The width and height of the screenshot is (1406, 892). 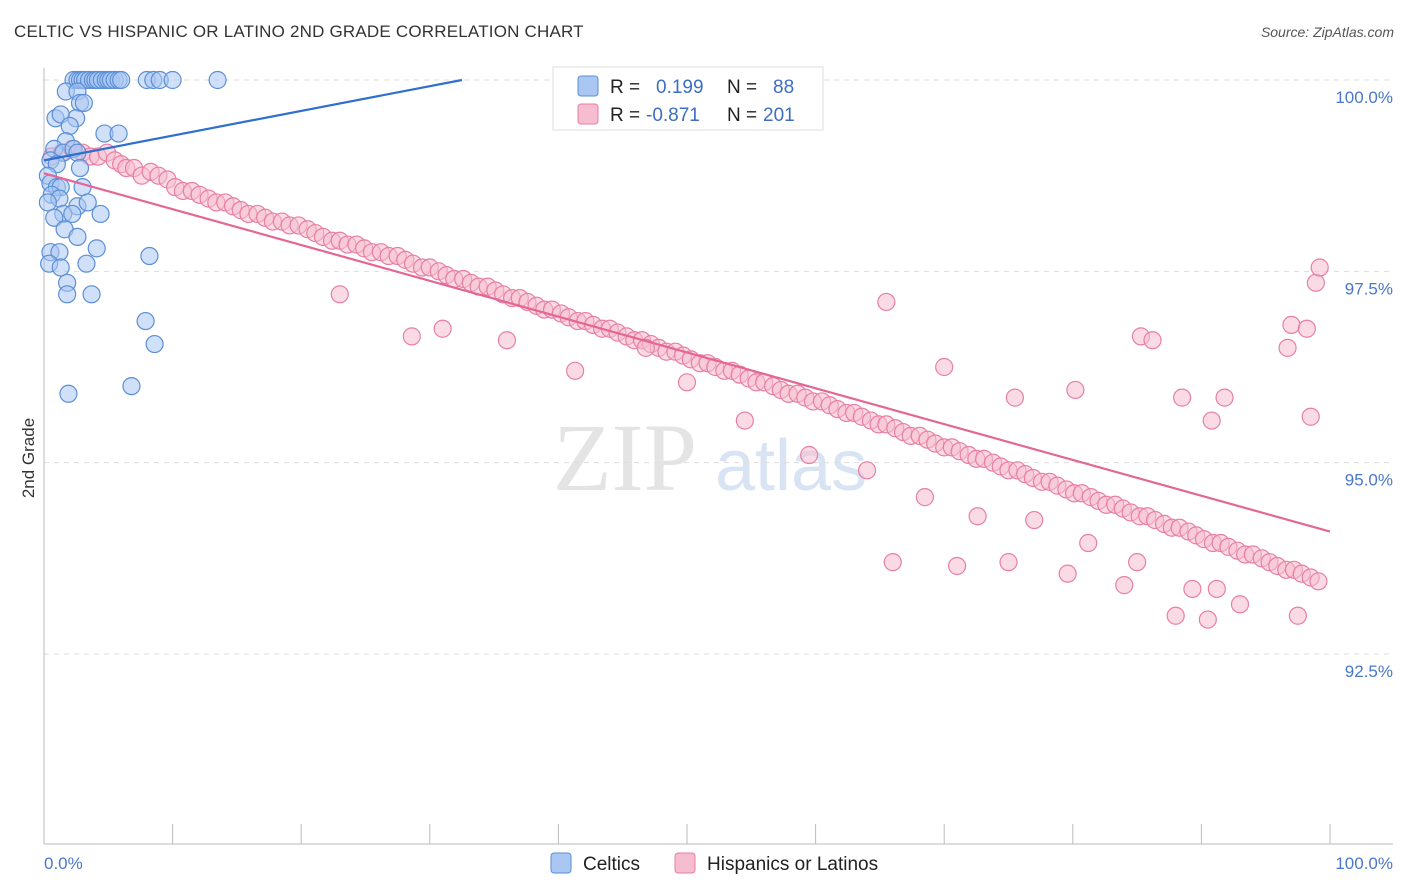 What do you see at coordinates (685, 863) in the screenshot?
I see `bottom-legend-hisp-swatch` at bounding box center [685, 863].